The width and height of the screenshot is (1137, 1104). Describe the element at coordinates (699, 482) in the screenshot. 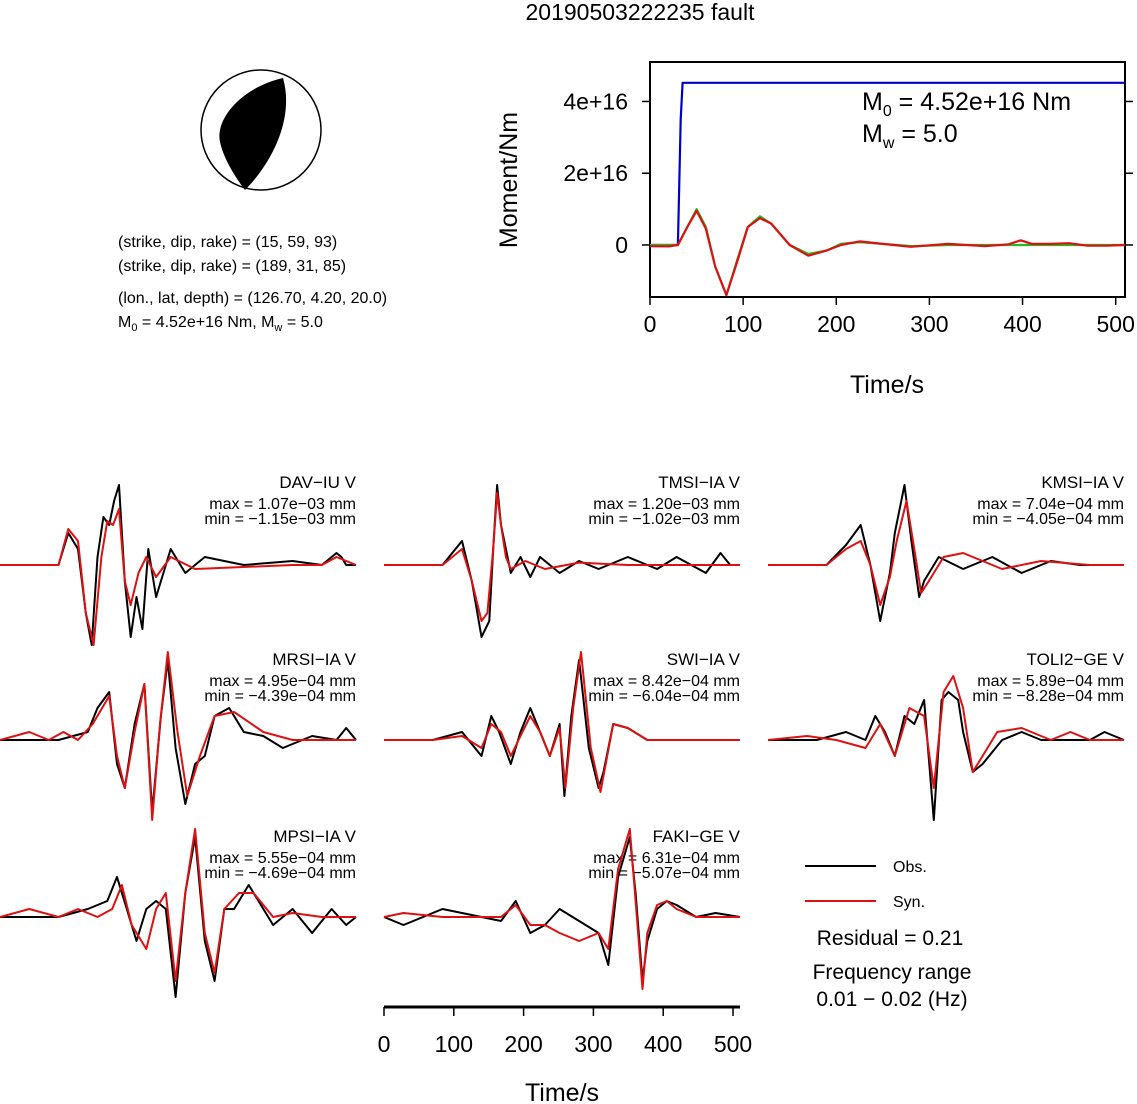

I see `station-name: TMSI−IA V` at that location.